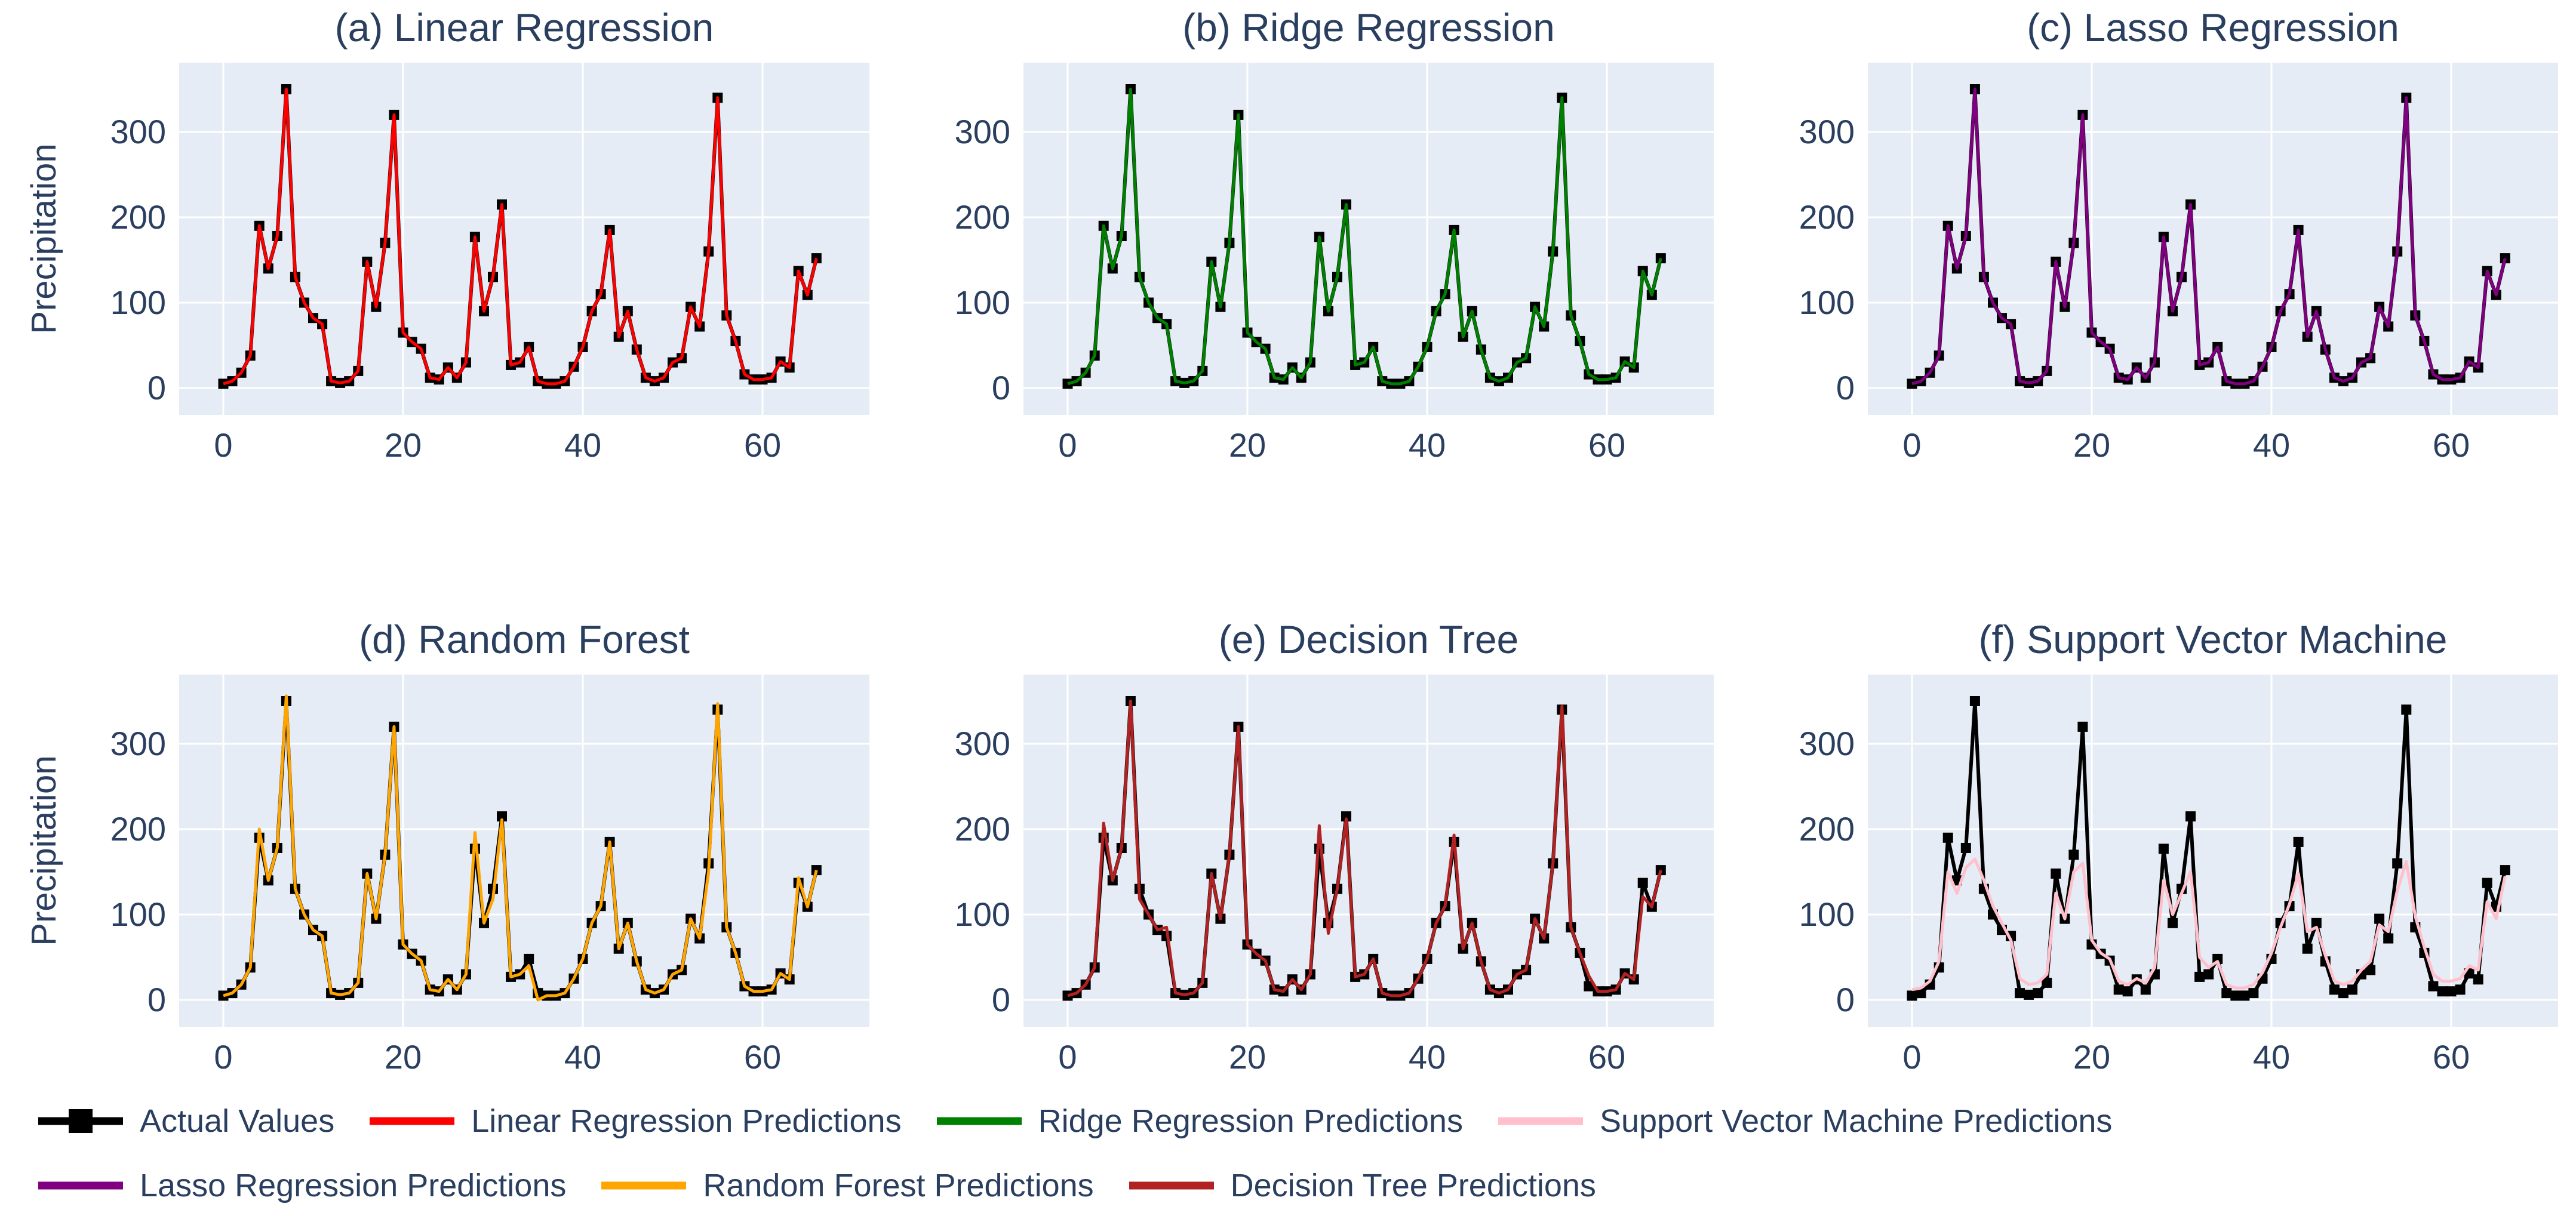  What do you see at coordinates (2213, 639) in the screenshot?
I see `subplot-title-f: (f) Support Vector Machine` at bounding box center [2213, 639].